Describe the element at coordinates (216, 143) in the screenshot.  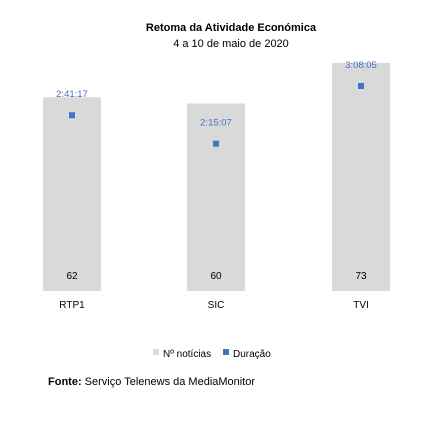
I see `duration-marker-sic` at that location.